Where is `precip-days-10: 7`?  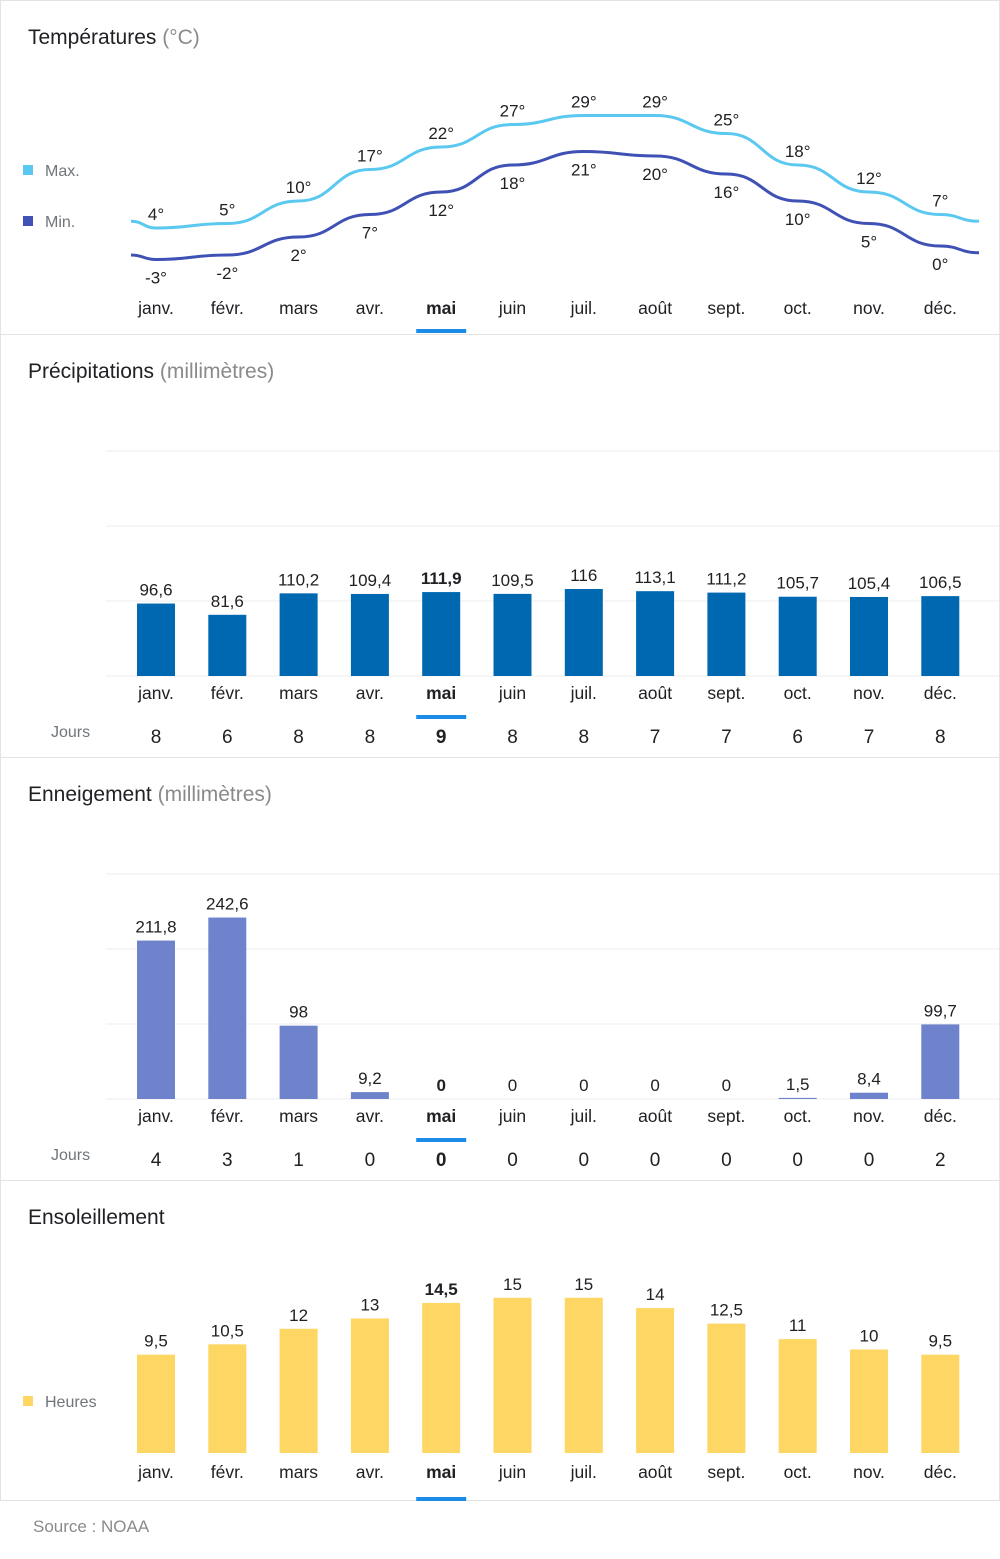 precip-days-10: 7 is located at coordinates (869, 737).